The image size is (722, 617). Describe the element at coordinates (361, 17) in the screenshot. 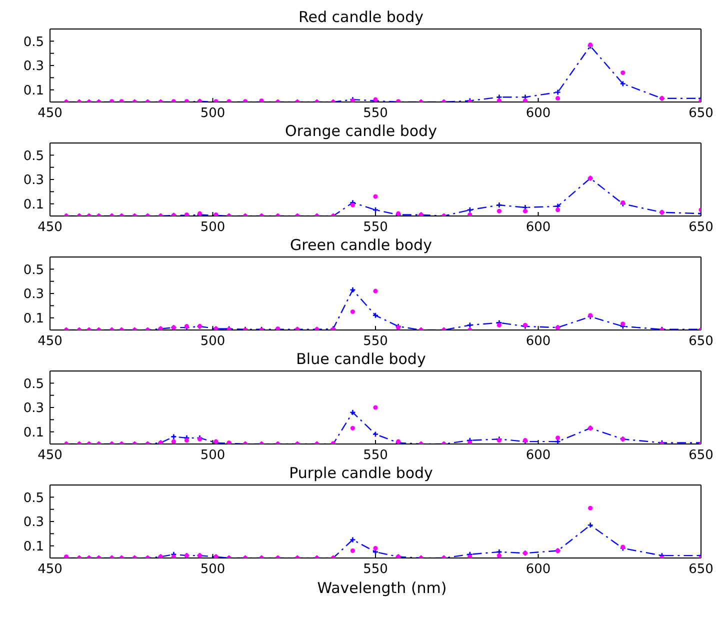

I see `chart-title: Red candle body` at that location.